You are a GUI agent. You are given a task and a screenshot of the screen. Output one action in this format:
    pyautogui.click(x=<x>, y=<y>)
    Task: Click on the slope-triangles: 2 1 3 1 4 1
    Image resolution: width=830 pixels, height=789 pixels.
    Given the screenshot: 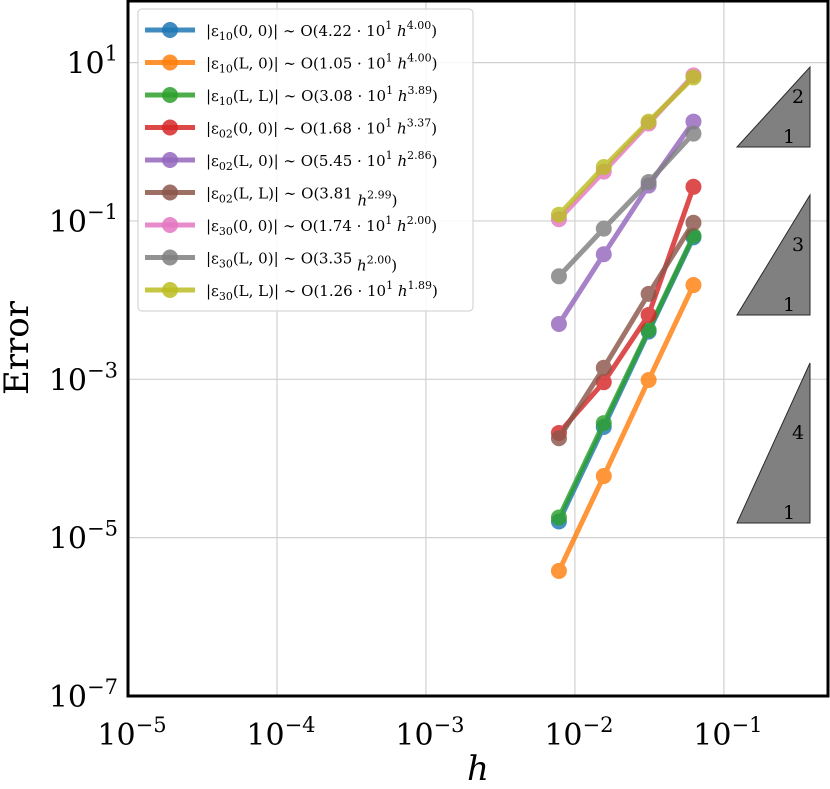 What is the action you would take?
    pyautogui.click(x=773, y=294)
    